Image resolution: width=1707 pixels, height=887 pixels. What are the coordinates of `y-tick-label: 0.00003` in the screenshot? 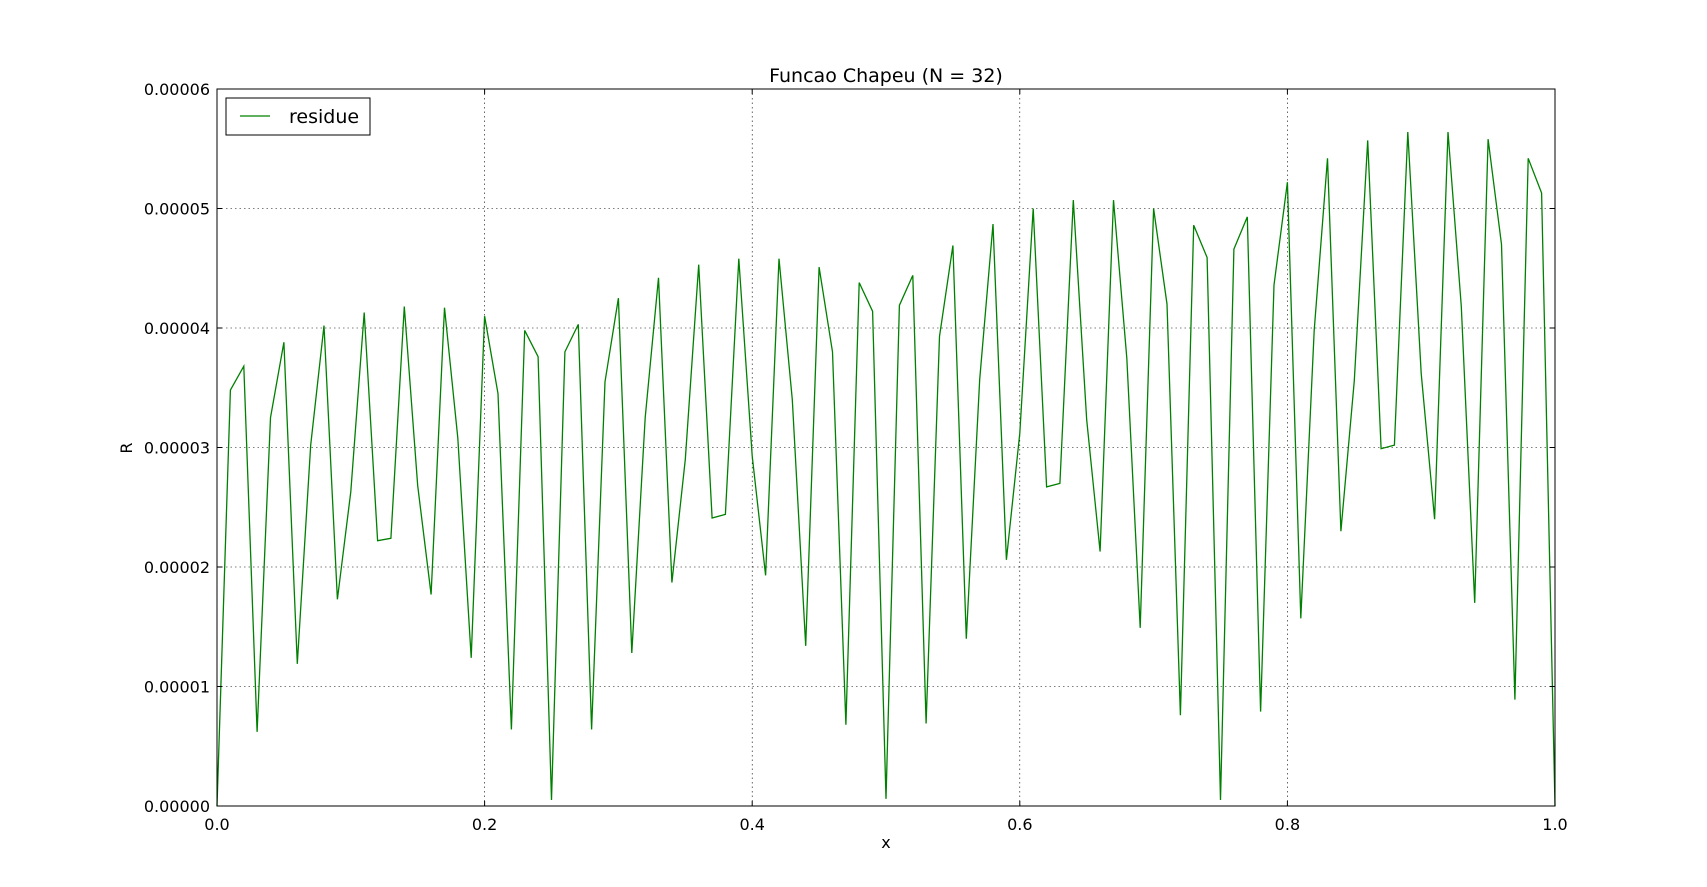 It's located at (177, 448).